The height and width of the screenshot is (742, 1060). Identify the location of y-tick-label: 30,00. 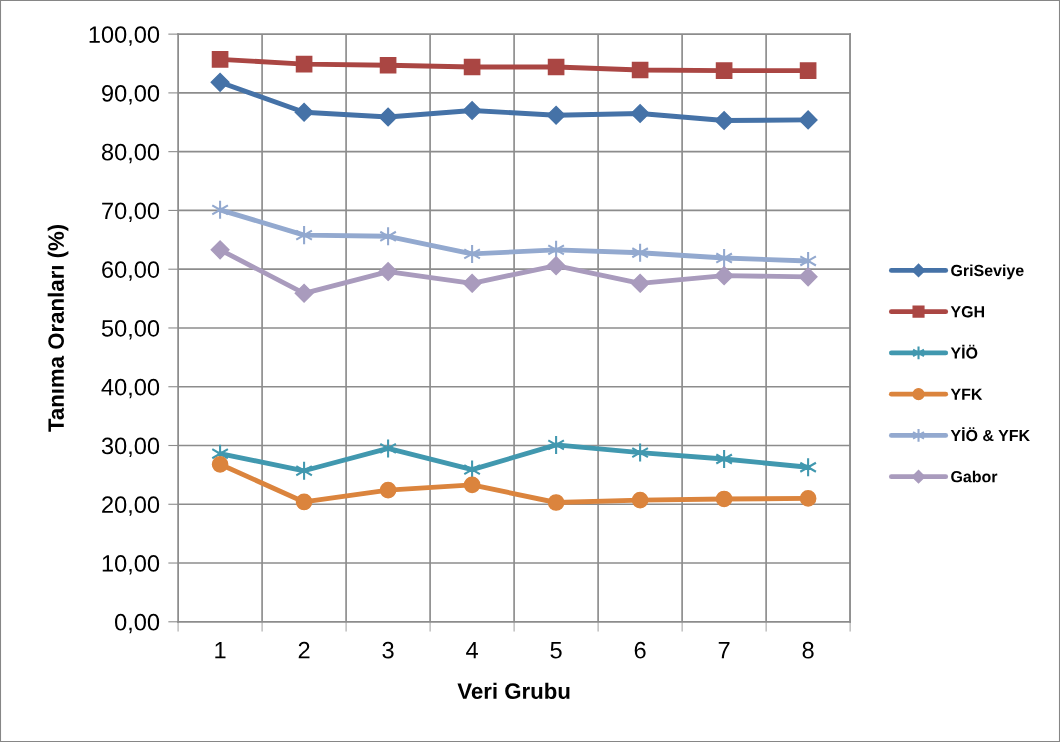
(130, 447).